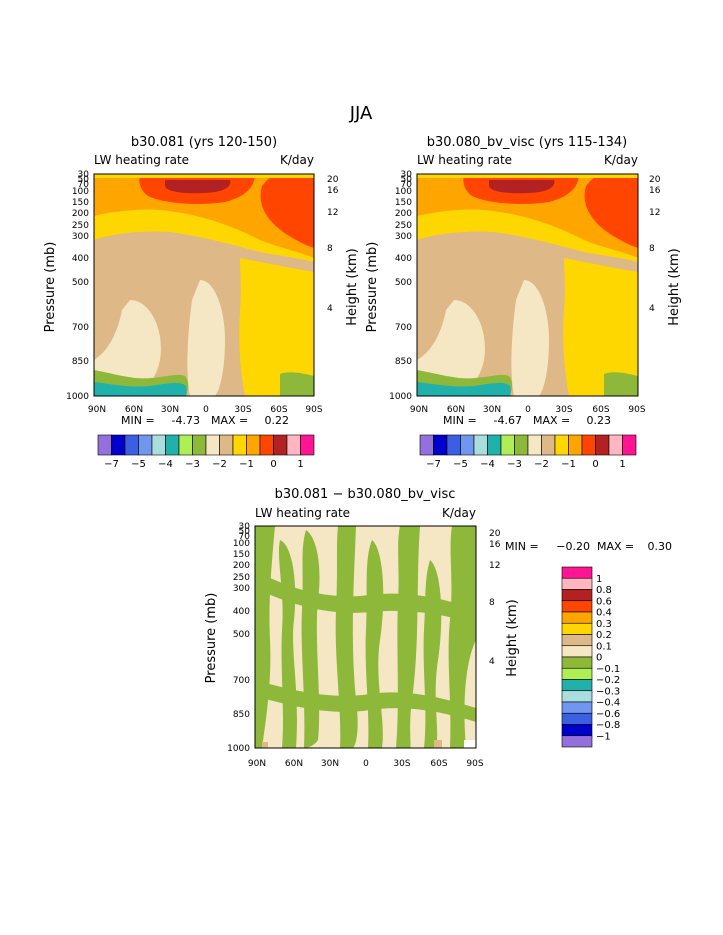 This screenshot has width=723, height=935. What do you see at coordinates (433, 464) in the screenshot?
I see `colorbar-label: −7` at bounding box center [433, 464].